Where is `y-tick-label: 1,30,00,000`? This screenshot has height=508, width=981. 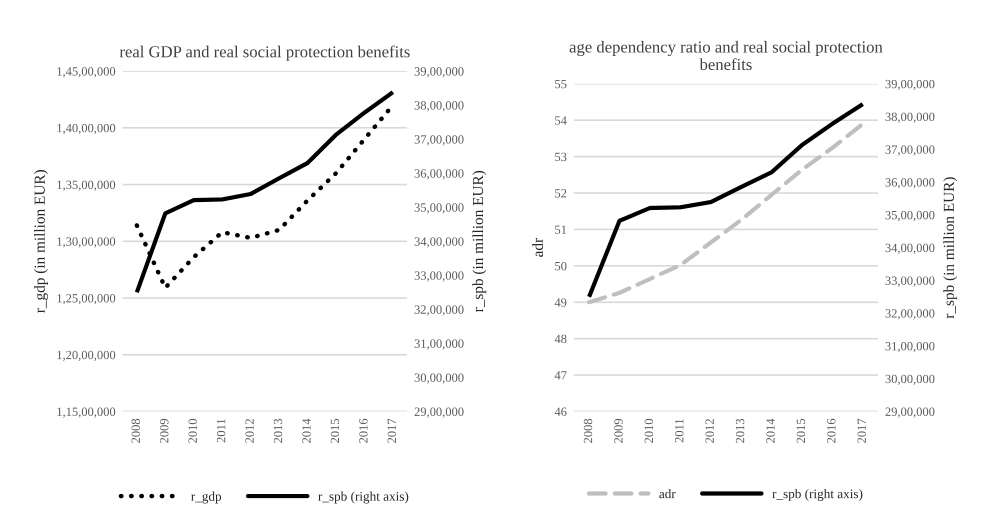 y-tick-label: 1,30,00,000 is located at coordinates (86, 242).